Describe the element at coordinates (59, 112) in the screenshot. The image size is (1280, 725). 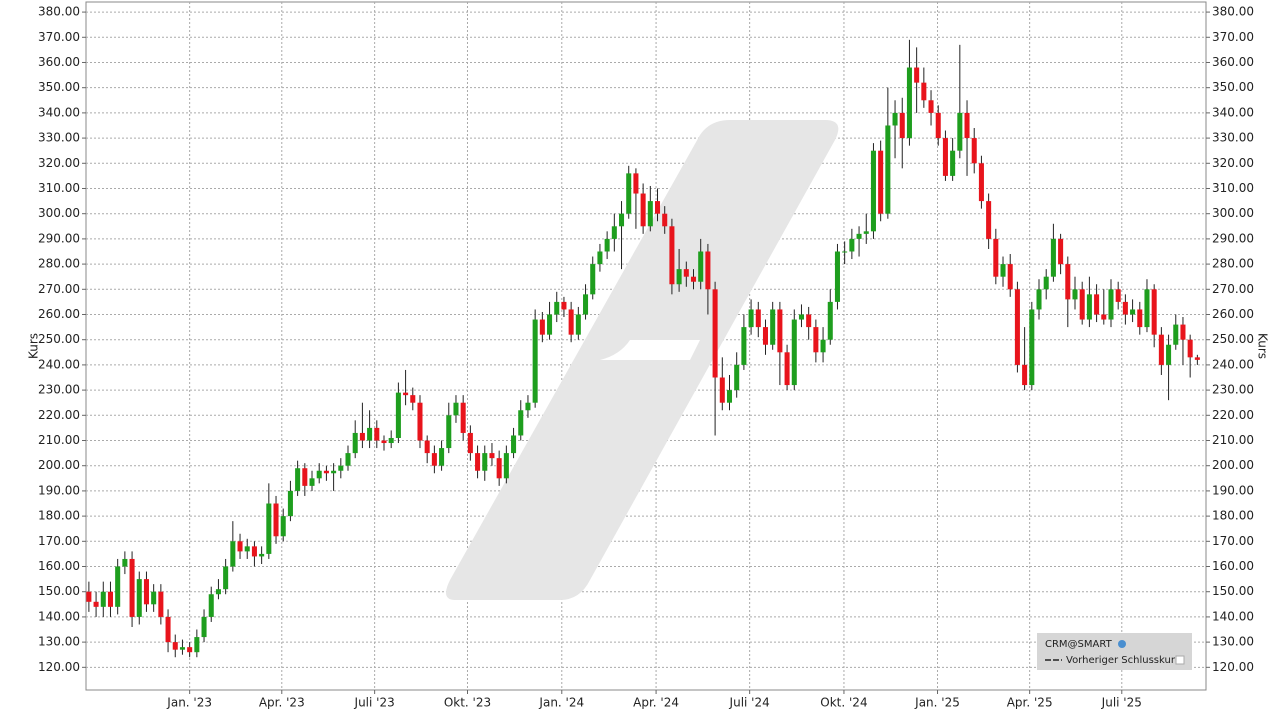
I see `y-tick-label: 340.00` at that location.